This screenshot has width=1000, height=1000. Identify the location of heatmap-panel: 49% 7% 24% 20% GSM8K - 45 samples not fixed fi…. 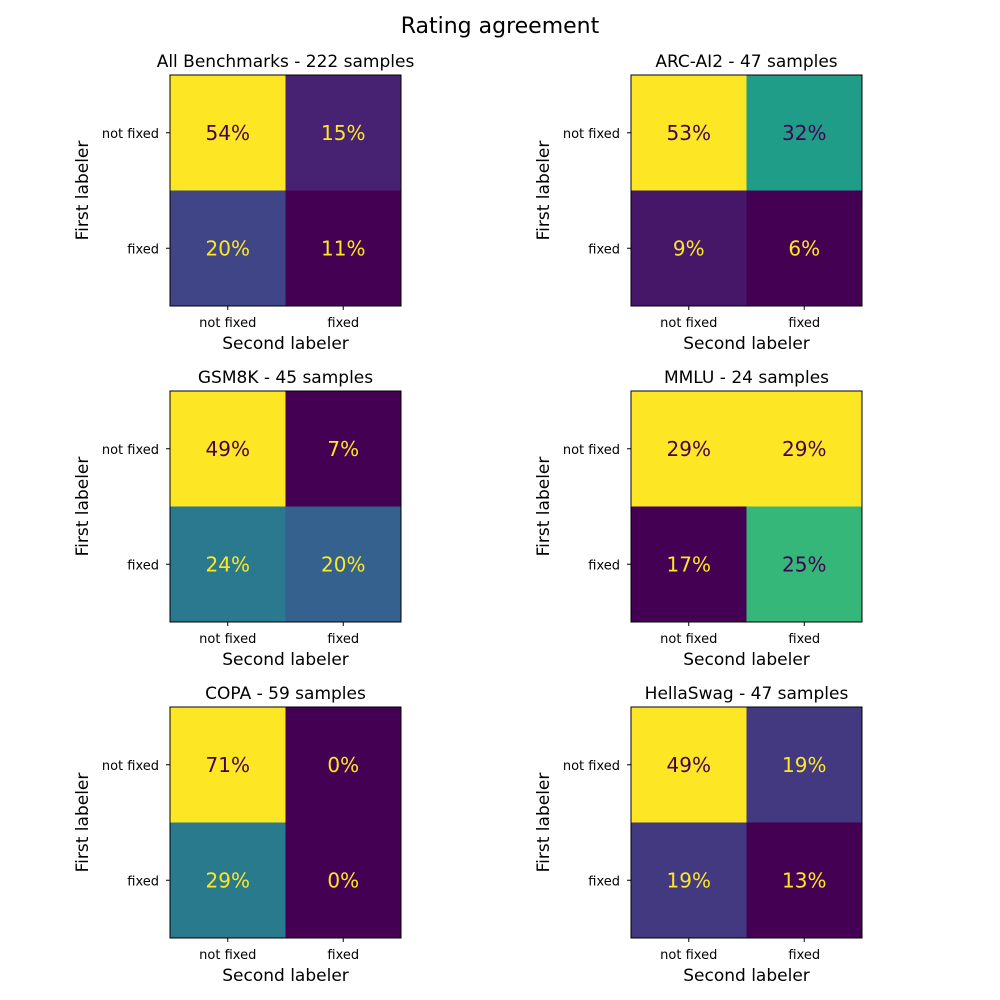
(237, 519).